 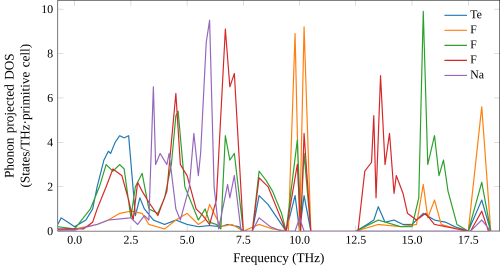 What do you see at coordinates (300, 240) in the screenshot?
I see `x-tick-label: 10.0` at bounding box center [300, 240].